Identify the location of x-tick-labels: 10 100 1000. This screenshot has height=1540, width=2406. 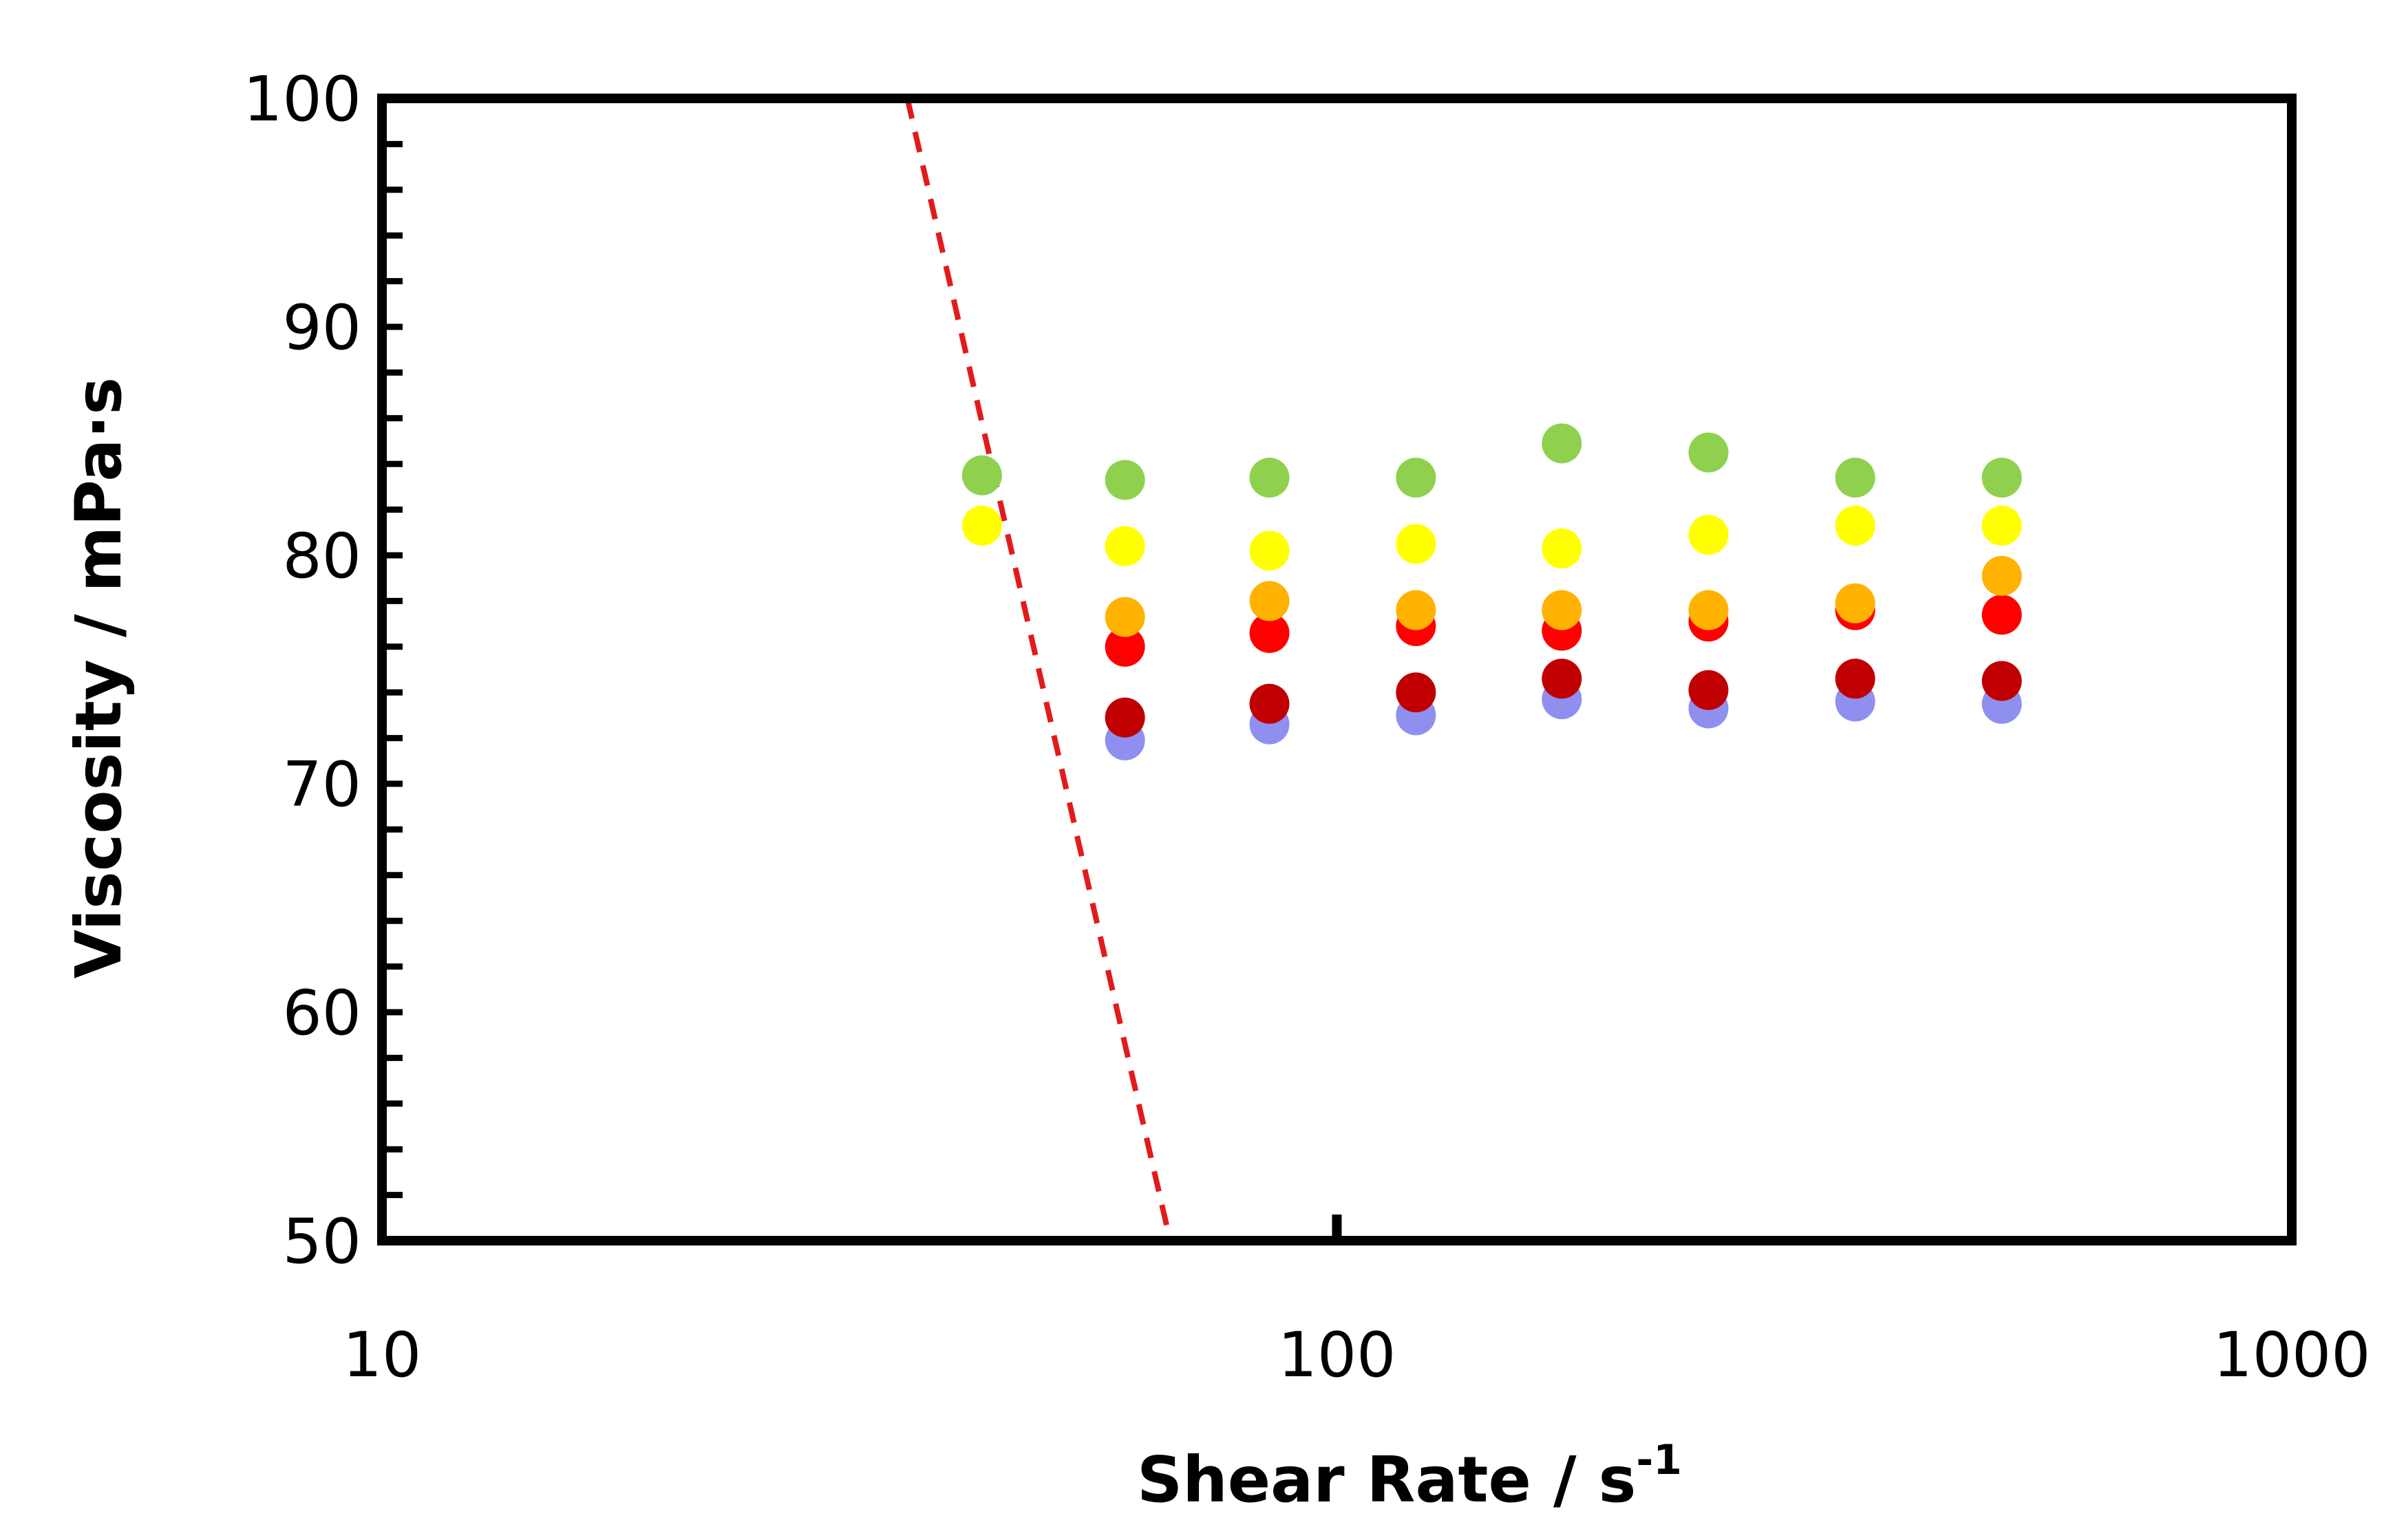
(1357, 1355).